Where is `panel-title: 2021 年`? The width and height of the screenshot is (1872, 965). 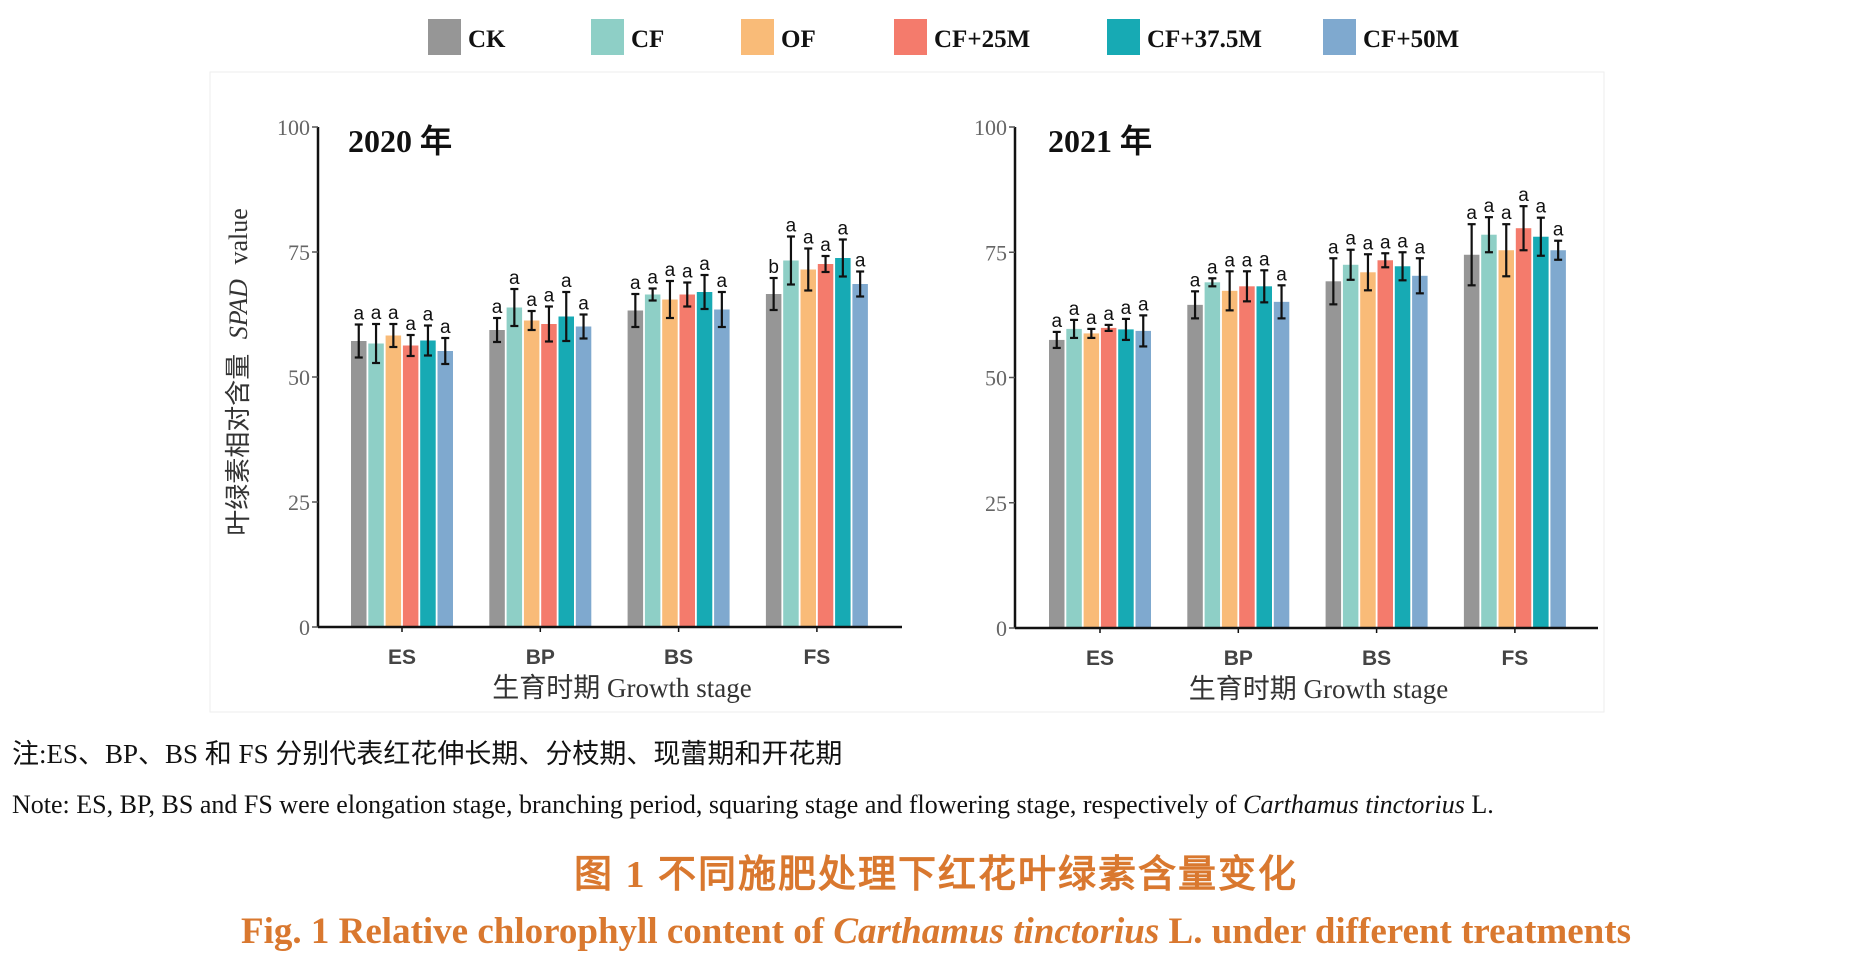
panel-title: 2021 年 is located at coordinates (1100, 141).